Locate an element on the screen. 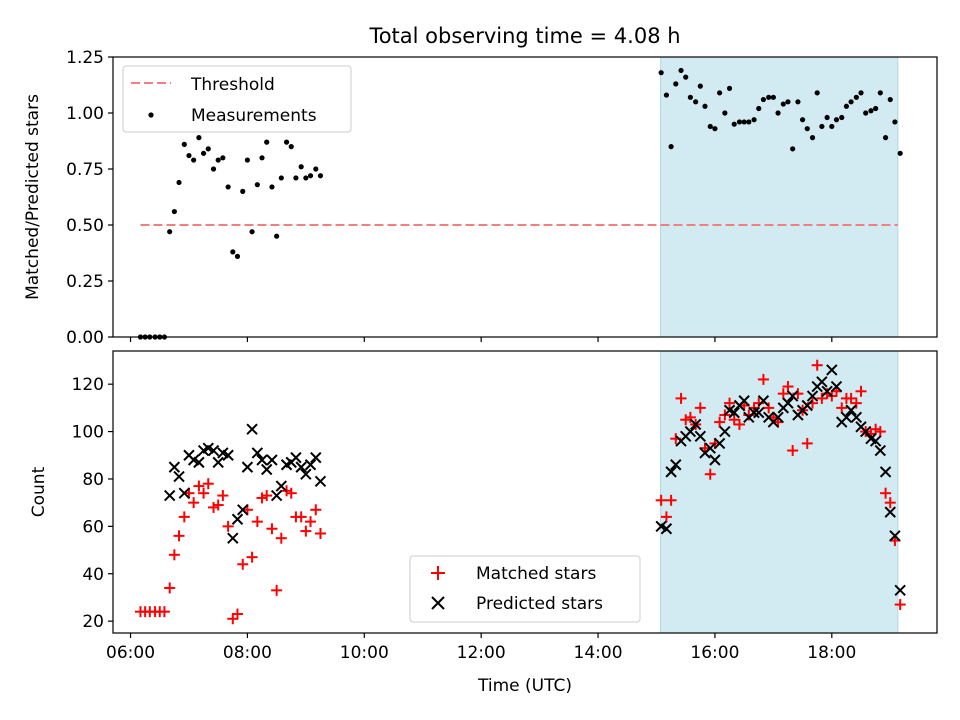 This screenshot has height=720, width=960. count-y-tick-label: 60 is located at coordinates (93, 527).